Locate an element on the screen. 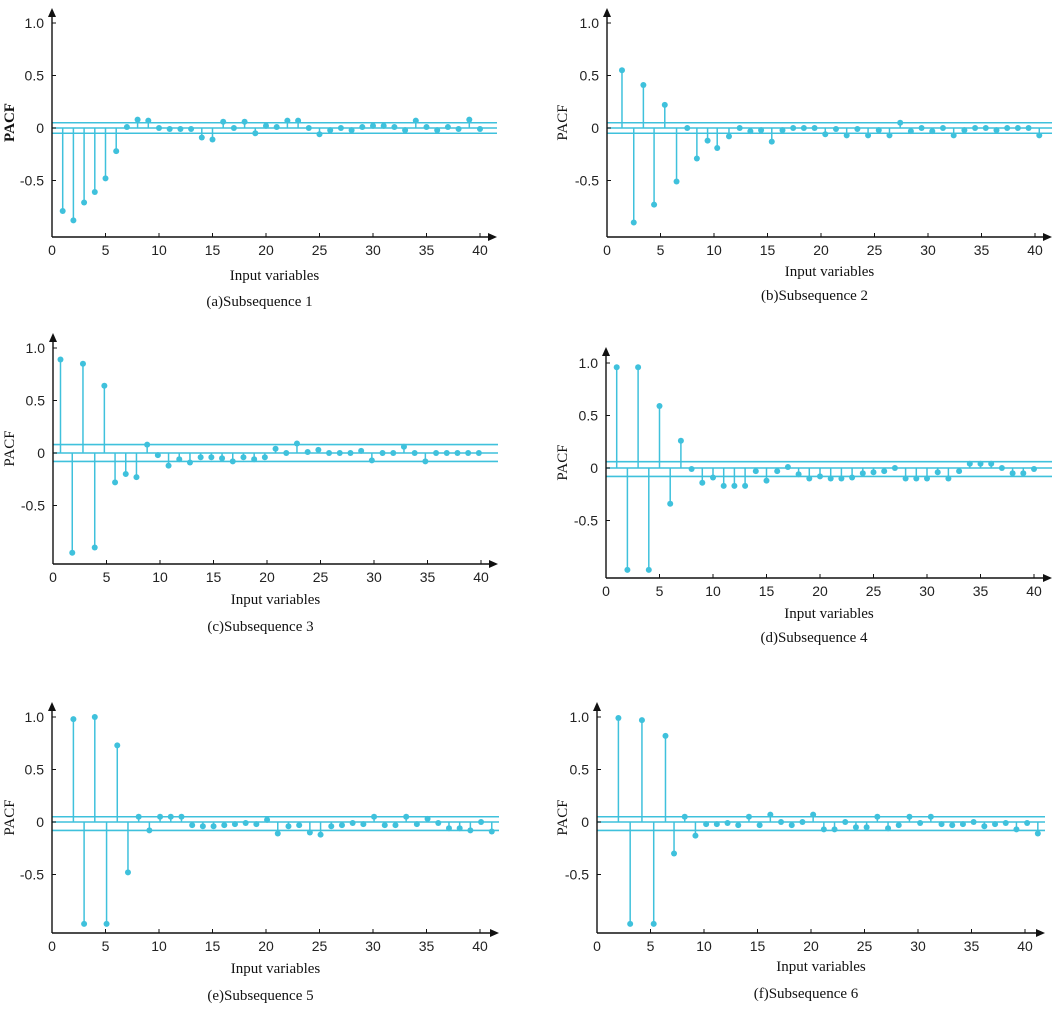 The image size is (1054, 1011). y-axis-arrow is located at coordinates (53, 337).